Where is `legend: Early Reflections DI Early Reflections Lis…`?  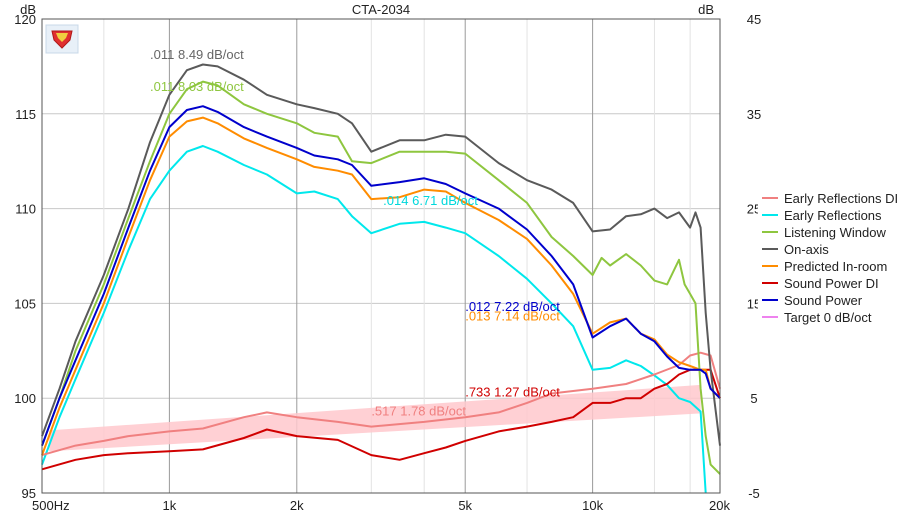
legend: Early Reflections DI Early Reflections Lis… is located at coordinates (837, 259).